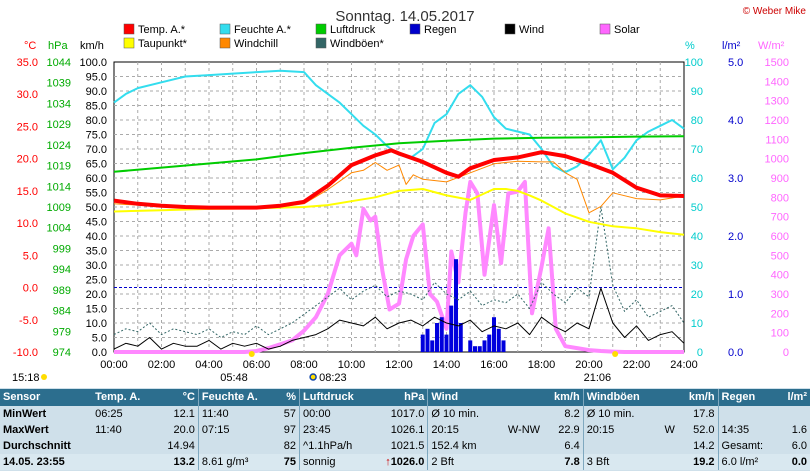 This screenshot has height=471, width=810. What do you see at coordinates (407, 461) in the screenshot?
I see `current-pressure-value: 1026.0` at bounding box center [407, 461].